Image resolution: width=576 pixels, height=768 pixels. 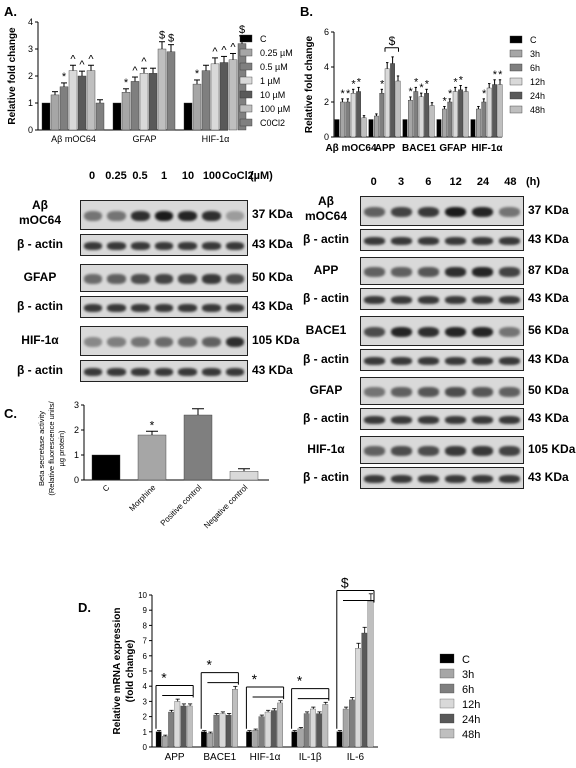 I want to click on legend-label: 10 µM, so click(x=272, y=95).